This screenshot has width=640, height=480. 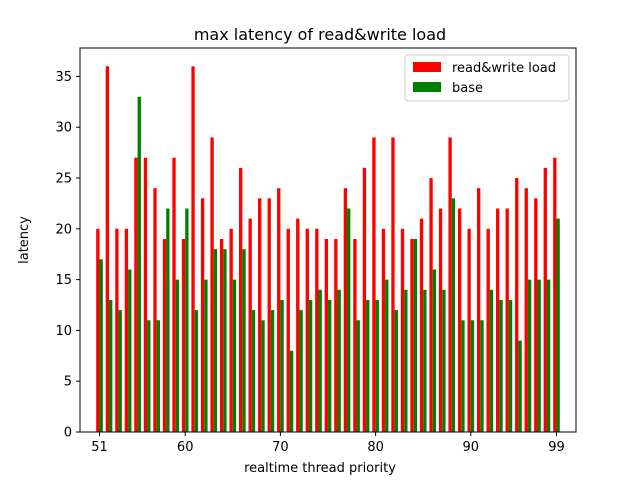 What do you see at coordinates (556, 447) in the screenshot?
I see `x-tick-label: 99` at bounding box center [556, 447].